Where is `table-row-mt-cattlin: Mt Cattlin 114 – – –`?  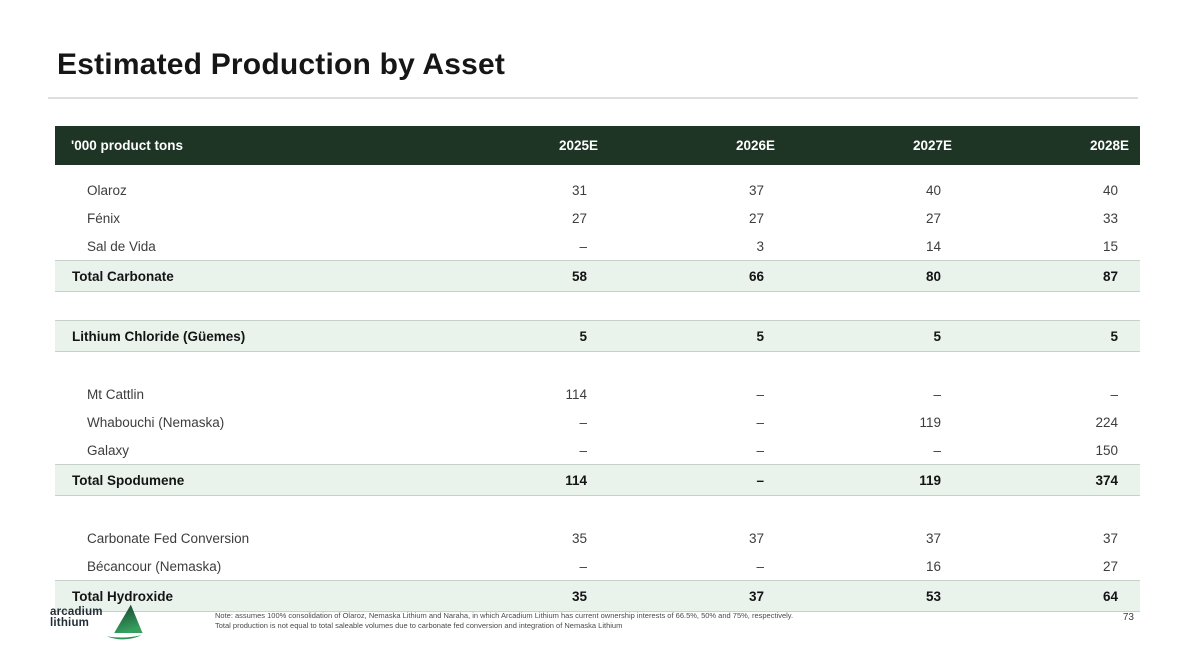
table-row-mt-cattlin: Mt Cattlin 114 – – – is located at coordinates (597, 394).